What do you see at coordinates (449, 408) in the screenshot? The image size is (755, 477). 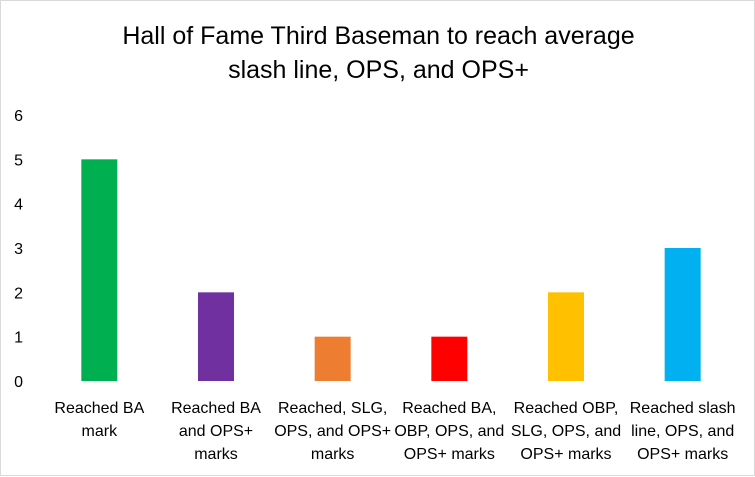 I see `x-category-label-line: Reached BA,` at bounding box center [449, 408].